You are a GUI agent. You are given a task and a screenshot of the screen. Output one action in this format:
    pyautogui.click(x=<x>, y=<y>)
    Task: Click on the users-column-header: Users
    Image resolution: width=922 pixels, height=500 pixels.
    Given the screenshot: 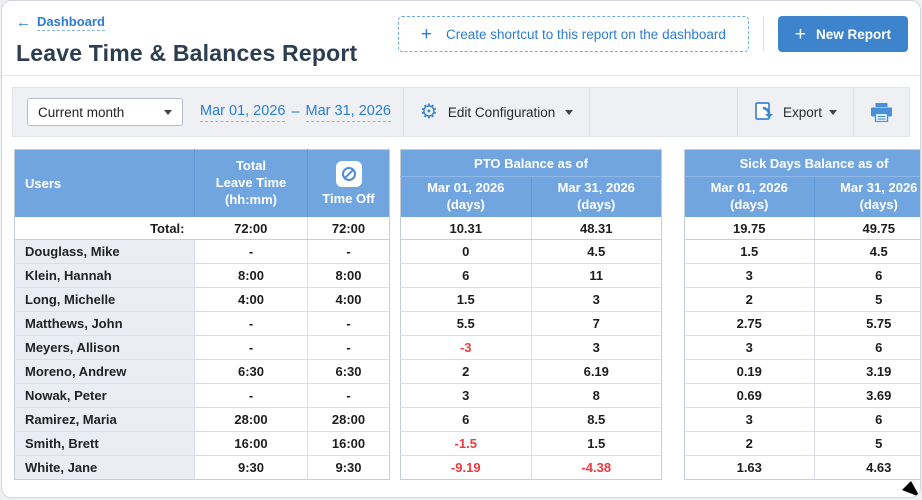 What is the action you would take?
    pyautogui.click(x=104, y=183)
    